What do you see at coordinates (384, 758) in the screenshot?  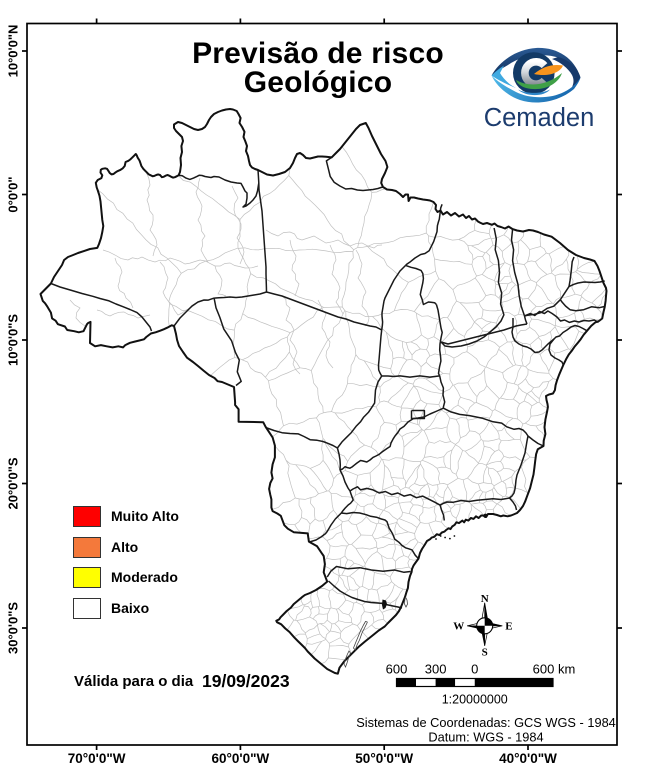 I see `svg-text: 50°0'0"W` at bounding box center [384, 758].